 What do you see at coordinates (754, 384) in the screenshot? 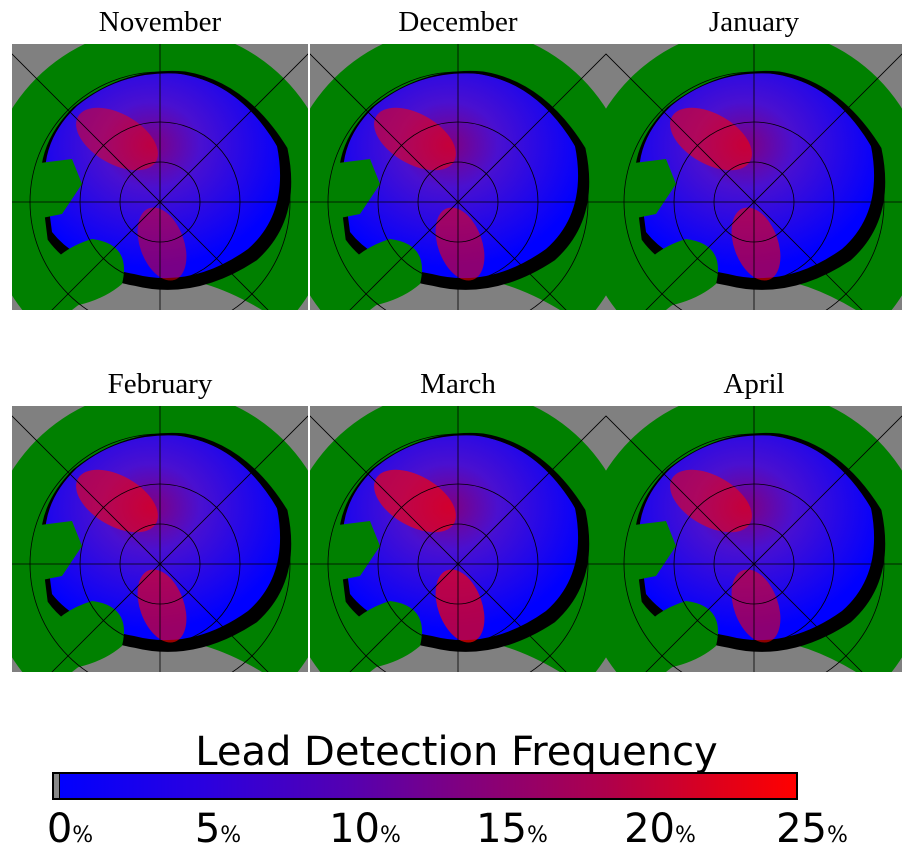
I see `panel-title: April` at bounding box center [754, 384].